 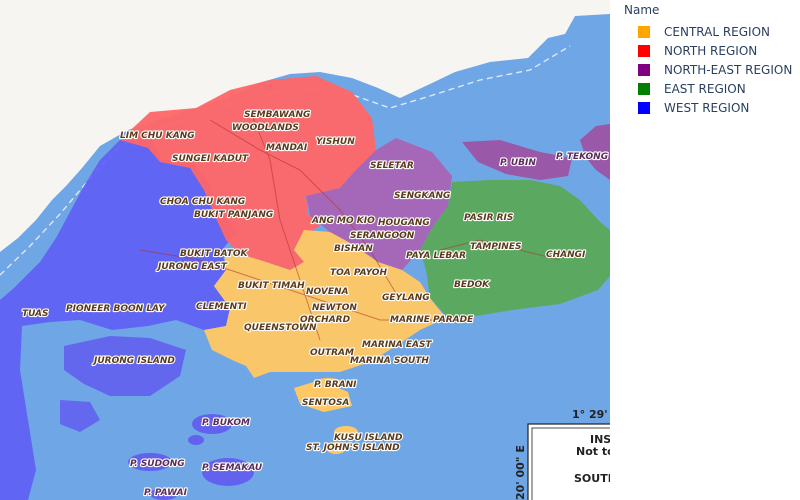 What do you see at coordinates (404, 223) in the screenshot?
I see `label-hougang: HOUGANG` at bounding box center [404, 223].